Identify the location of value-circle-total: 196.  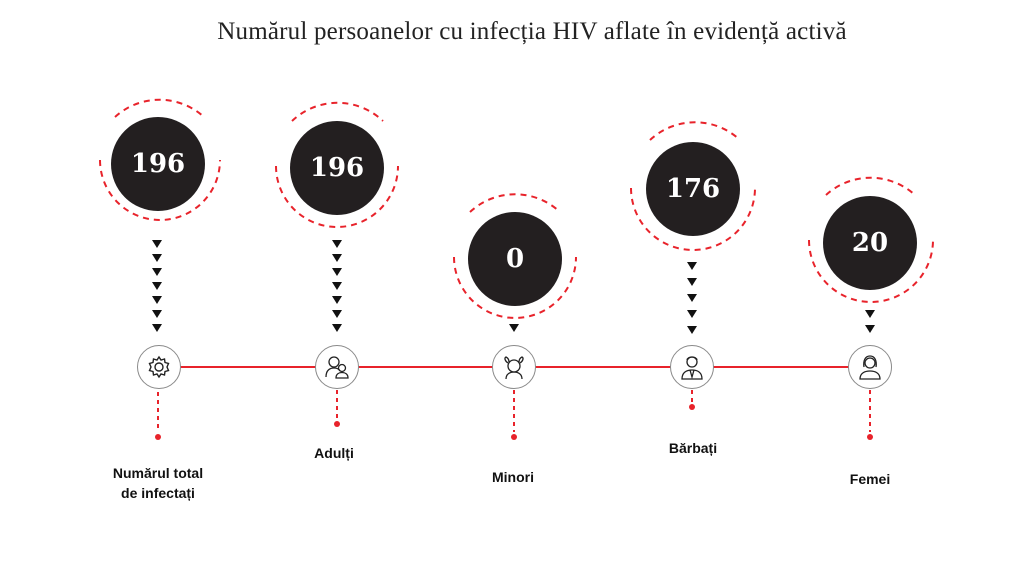
(158, 164).